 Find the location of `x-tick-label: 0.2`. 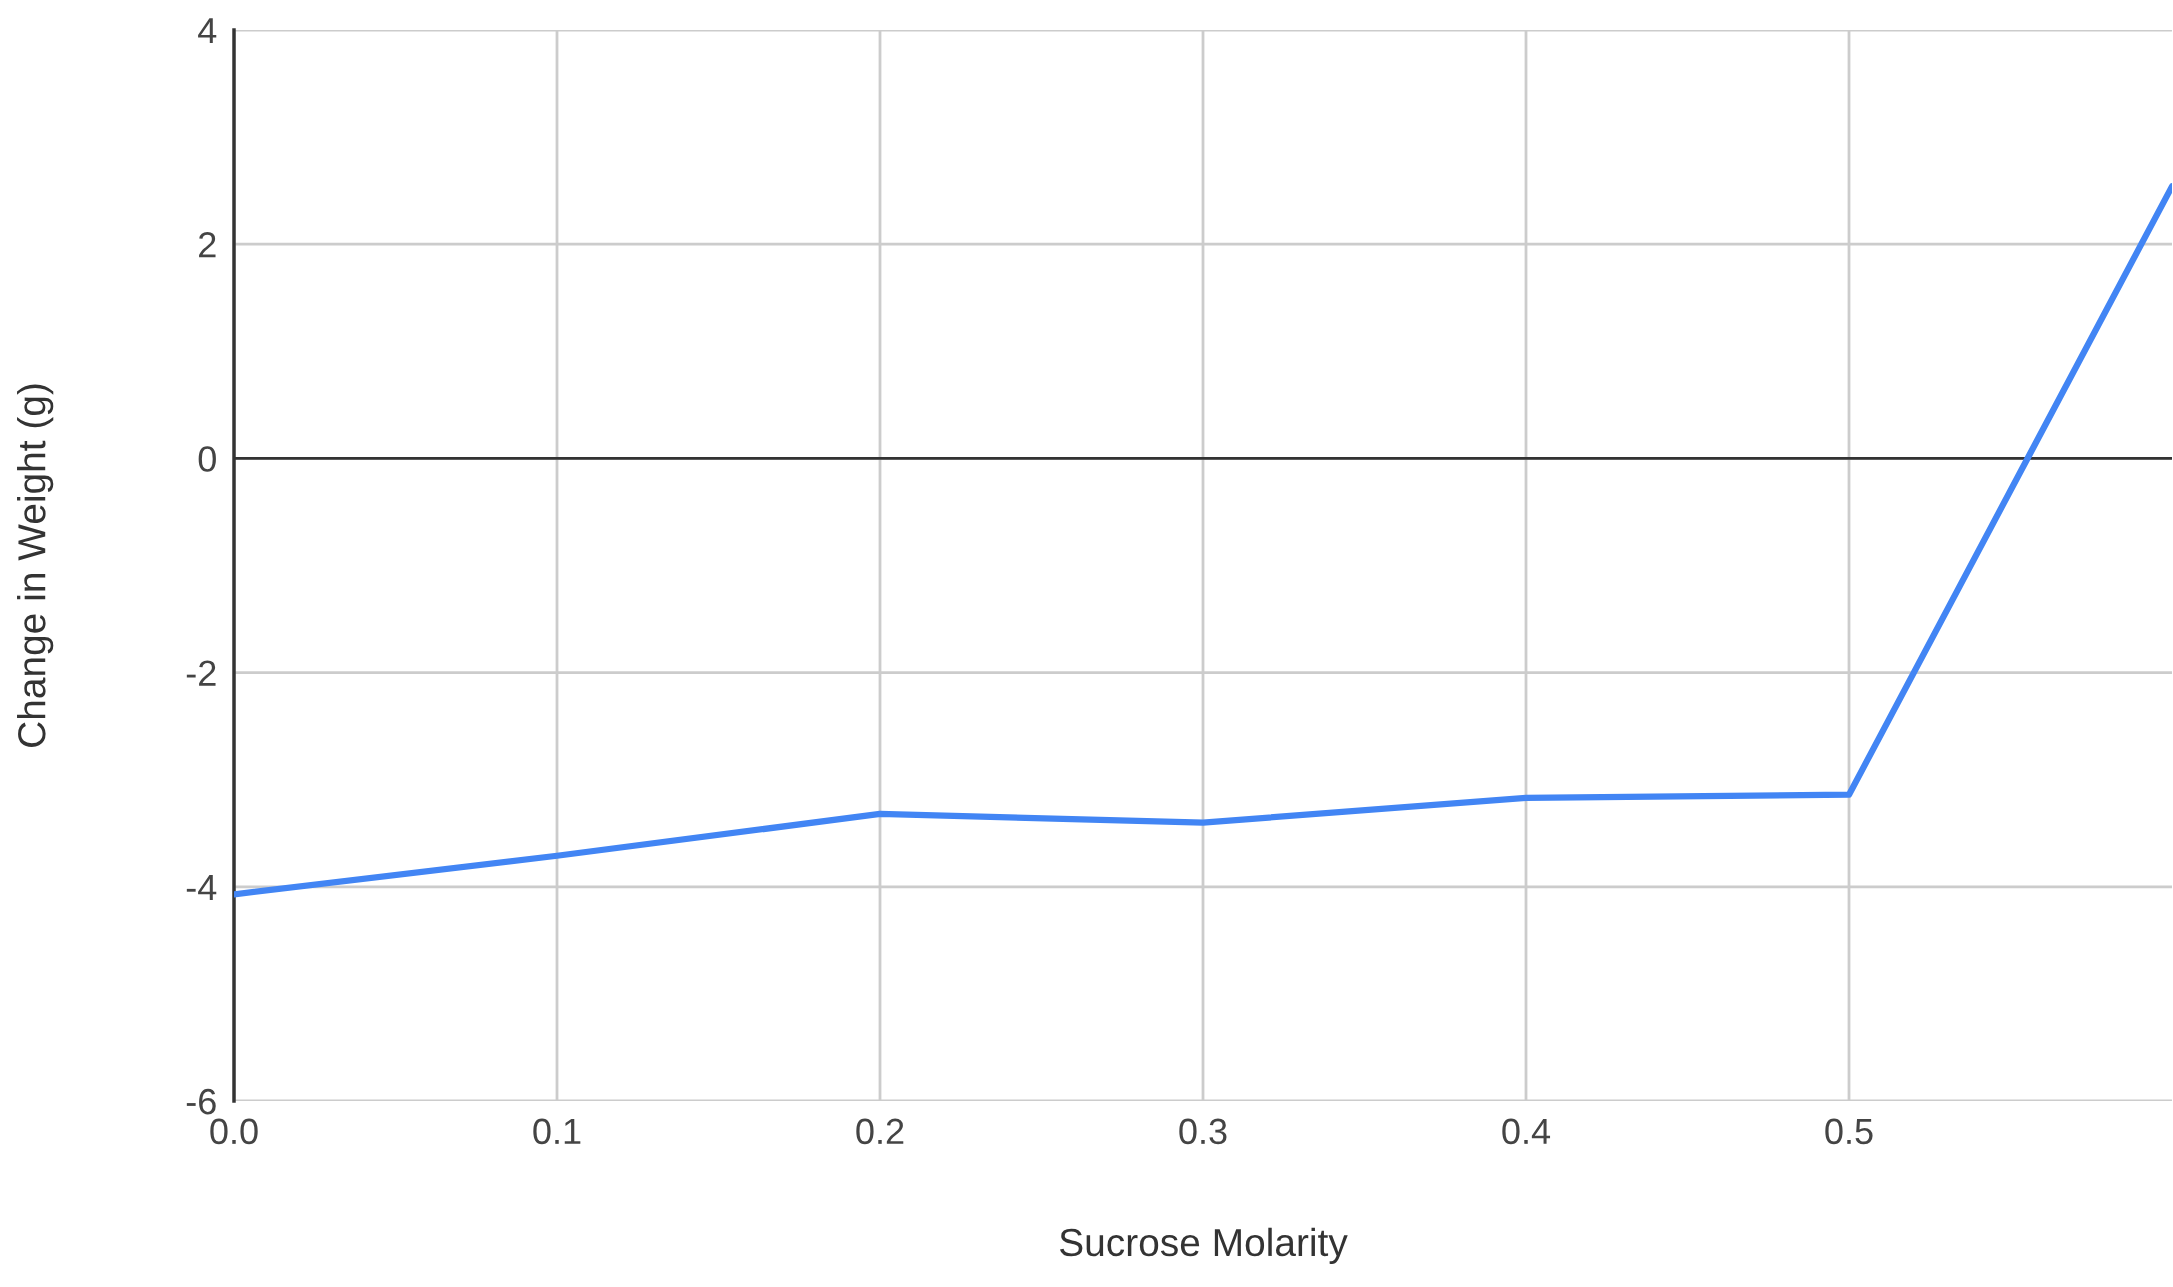

x-tick-label: 0.2 is located at coordinates (880, 1131).